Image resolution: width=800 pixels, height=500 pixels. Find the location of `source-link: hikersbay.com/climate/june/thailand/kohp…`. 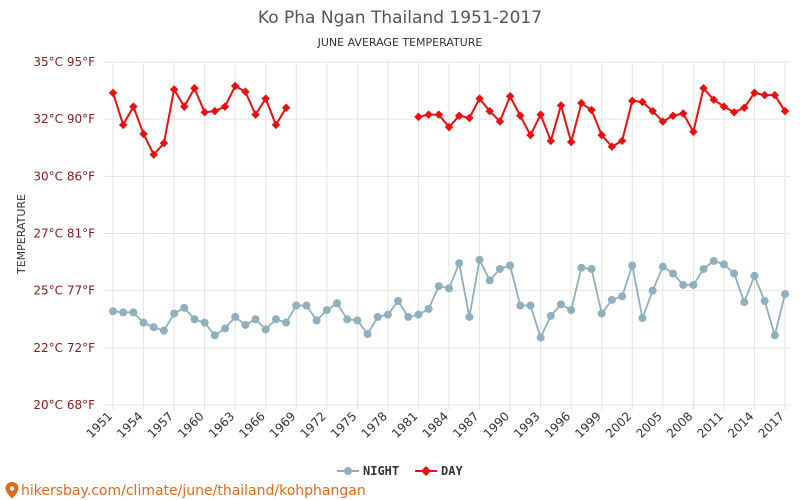

source-link: hikersbay.com/climate/june/thailand/kohp… is located at coordinates (193, 491).